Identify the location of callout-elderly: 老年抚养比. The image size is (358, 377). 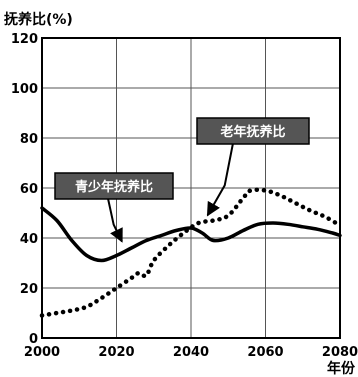
(253, 167).